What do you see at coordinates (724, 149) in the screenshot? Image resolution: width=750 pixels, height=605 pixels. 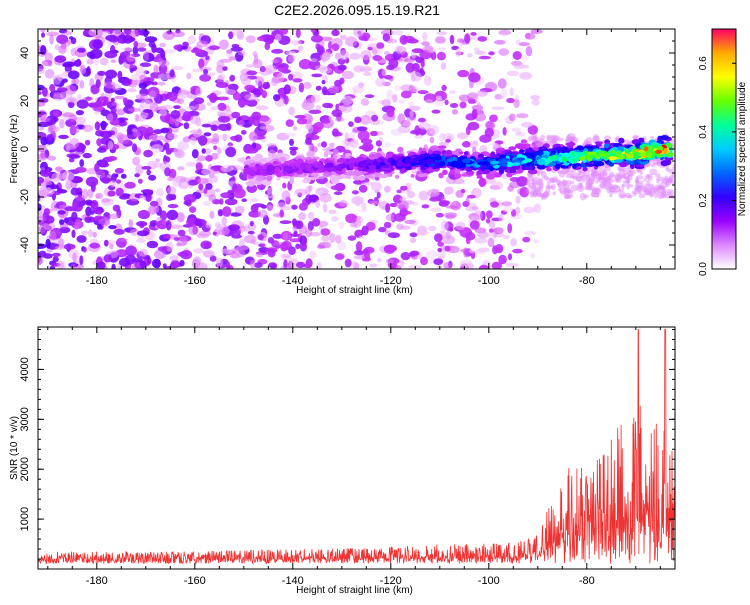 I see `colorbar-bar` at bounding box center [724, 149].